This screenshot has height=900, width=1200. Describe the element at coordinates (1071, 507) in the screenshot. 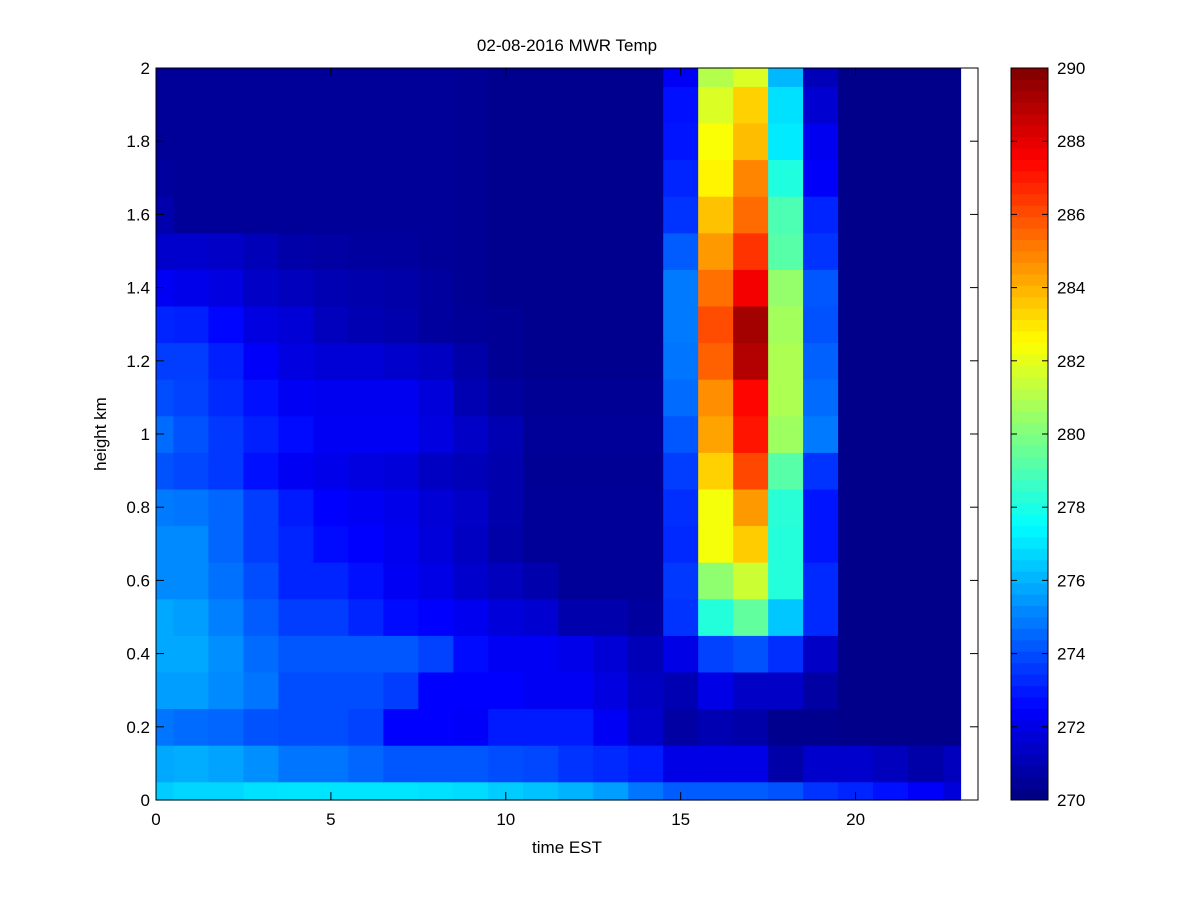

I see `colorbar-tick-label: 278` at that location.